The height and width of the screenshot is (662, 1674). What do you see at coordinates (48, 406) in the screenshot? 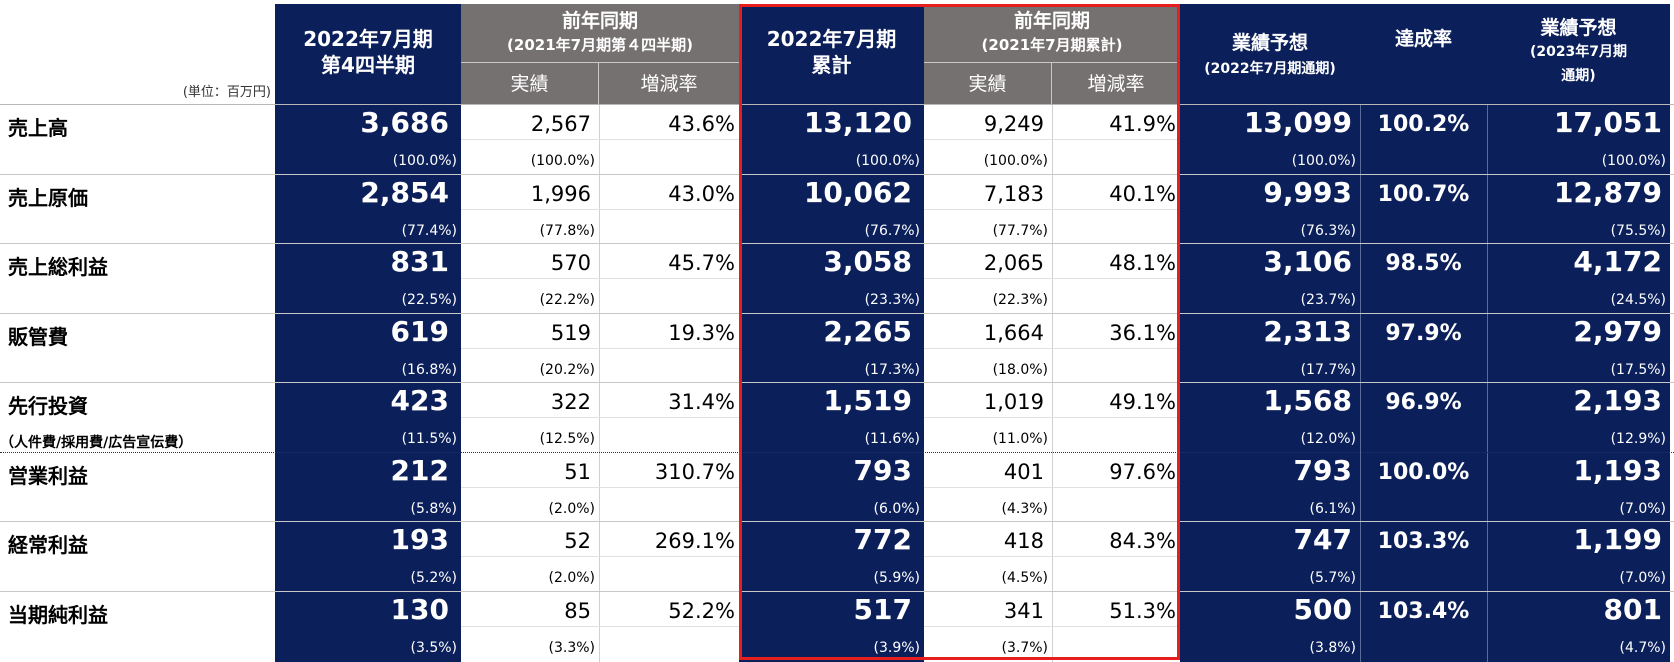
I see `row-label: 先行投資` at bounding box center [48, 406].